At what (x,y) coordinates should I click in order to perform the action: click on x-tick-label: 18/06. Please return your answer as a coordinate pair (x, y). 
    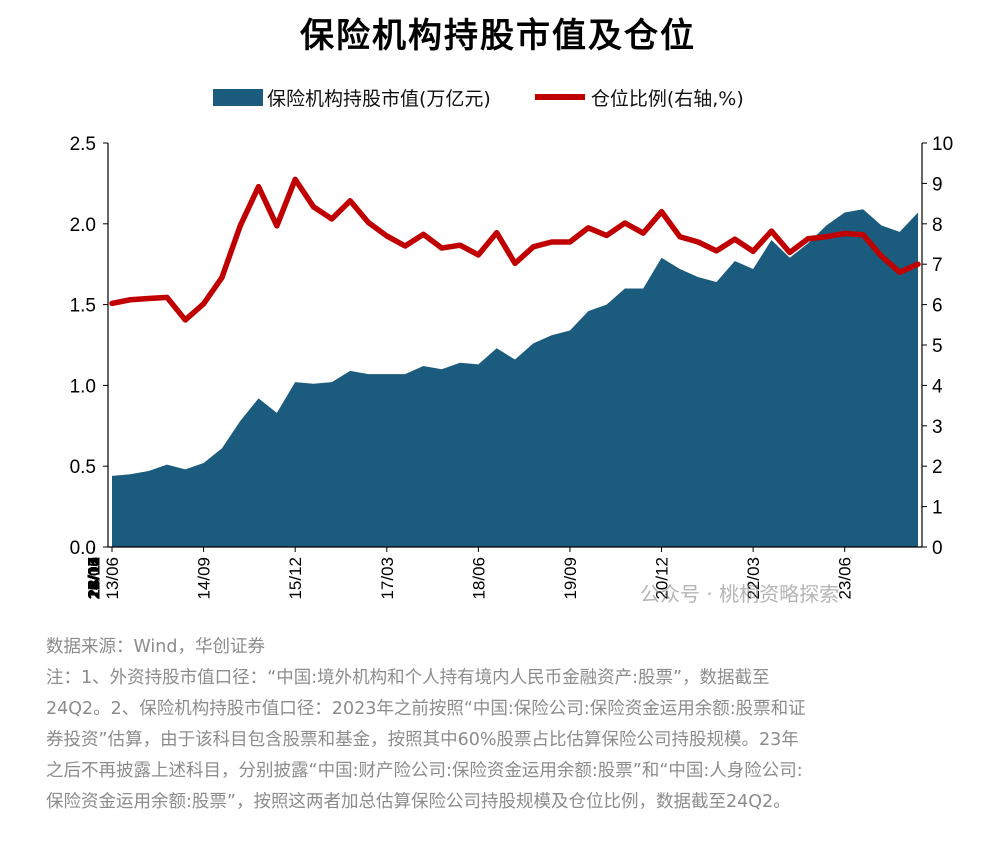
    Looking at the image, I should click on (478, 578).